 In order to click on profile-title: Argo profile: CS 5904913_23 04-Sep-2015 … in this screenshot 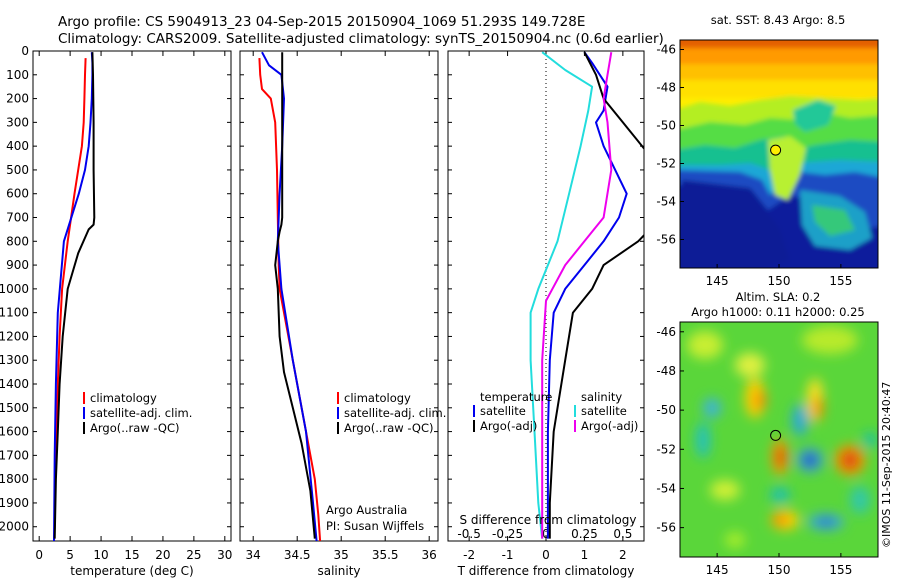, I will do `click(321, 22)`.